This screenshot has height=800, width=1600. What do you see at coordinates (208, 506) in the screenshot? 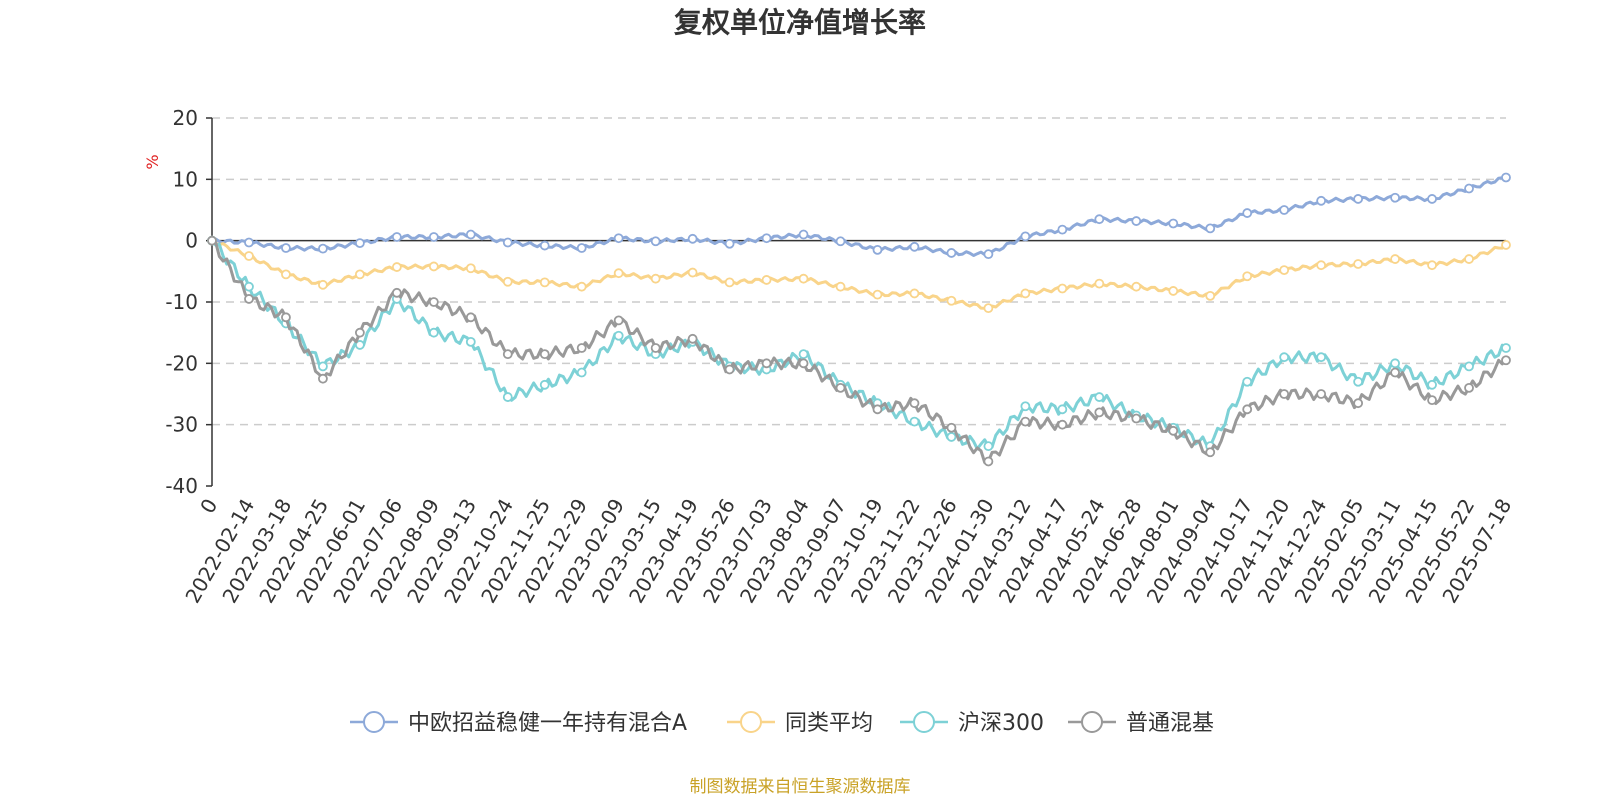
I see `x-tick-label: 0` at bounding box center [208, 506].